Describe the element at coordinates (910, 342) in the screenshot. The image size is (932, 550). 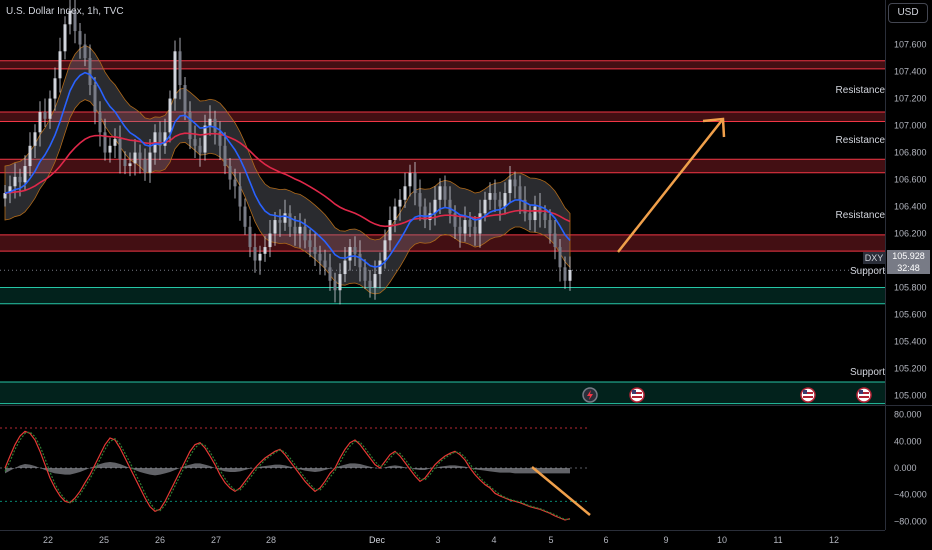
I see `price-tick-label: 105.400` at that location.